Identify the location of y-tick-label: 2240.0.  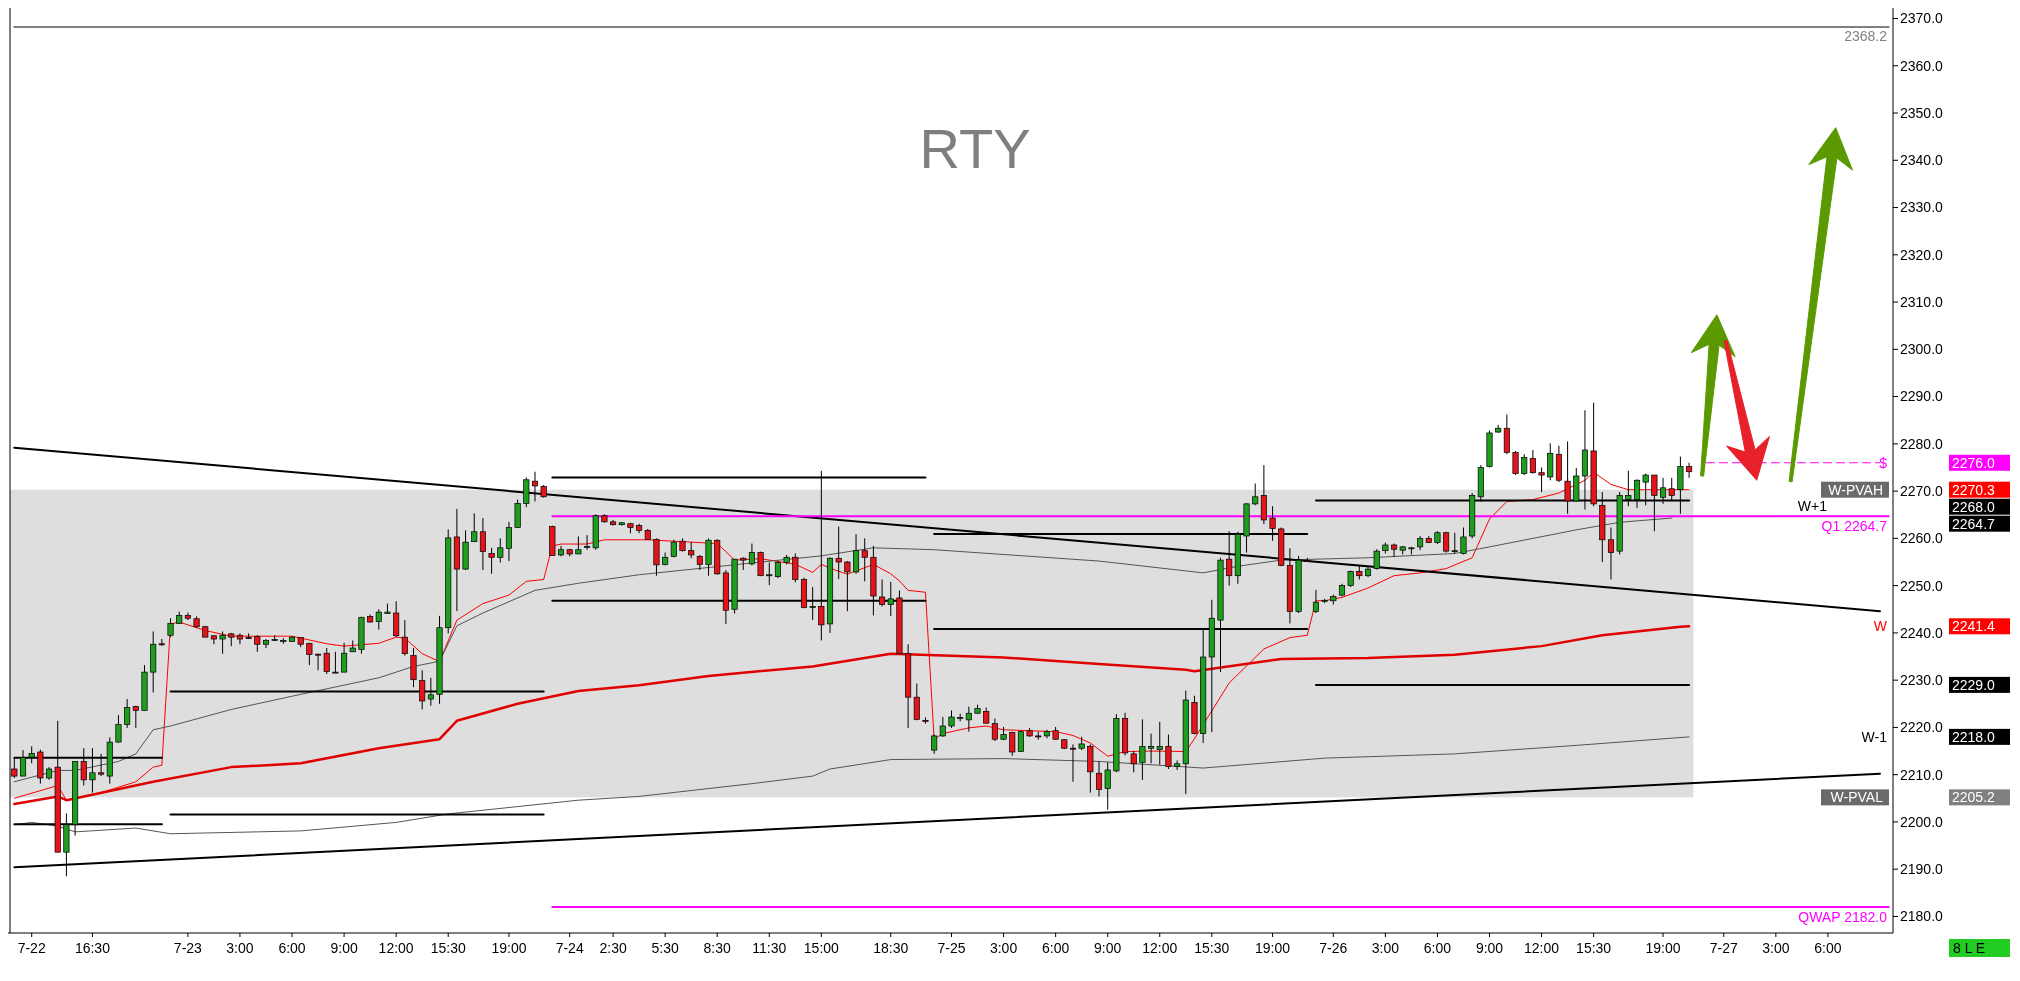
(1922, 632).